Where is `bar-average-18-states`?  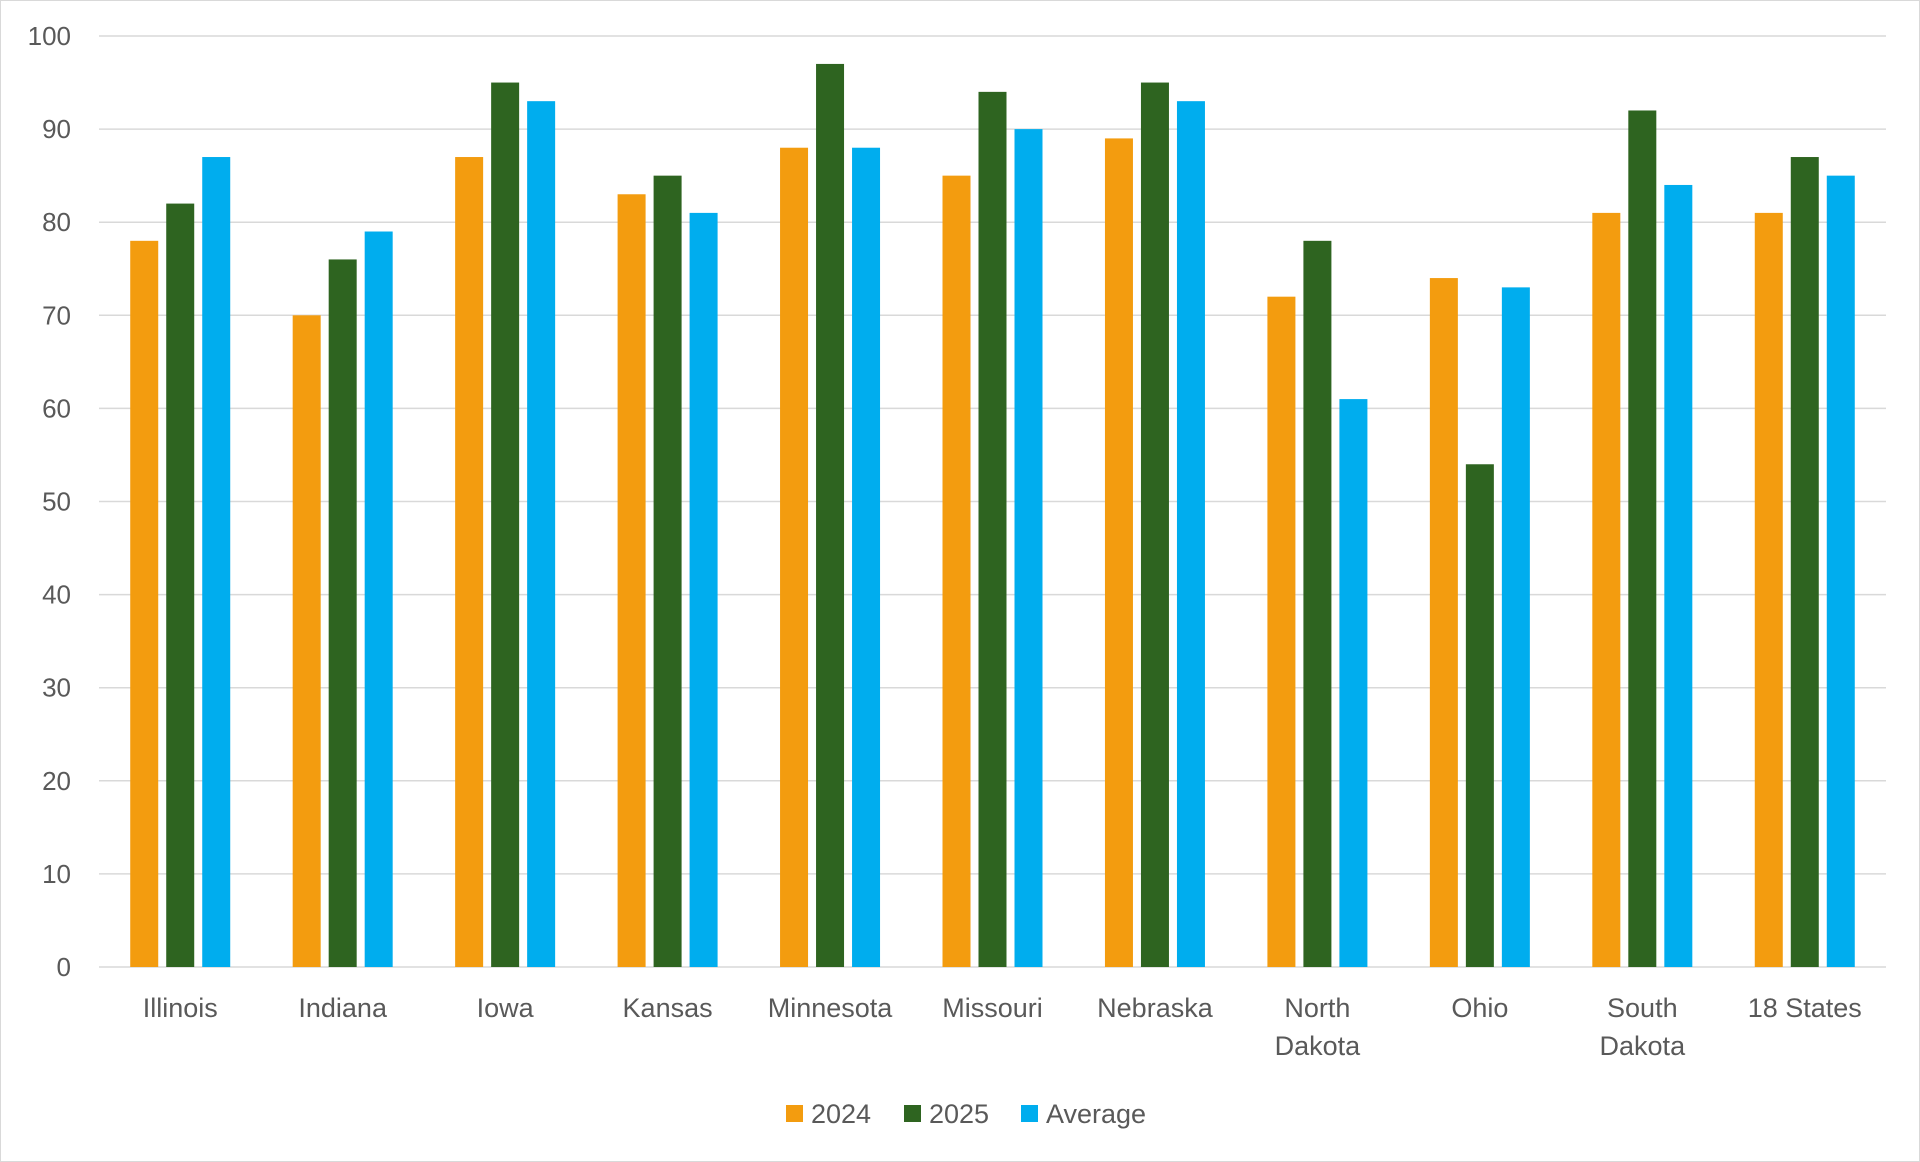
bar-average-18-states is located at coordinates (1840, 571).